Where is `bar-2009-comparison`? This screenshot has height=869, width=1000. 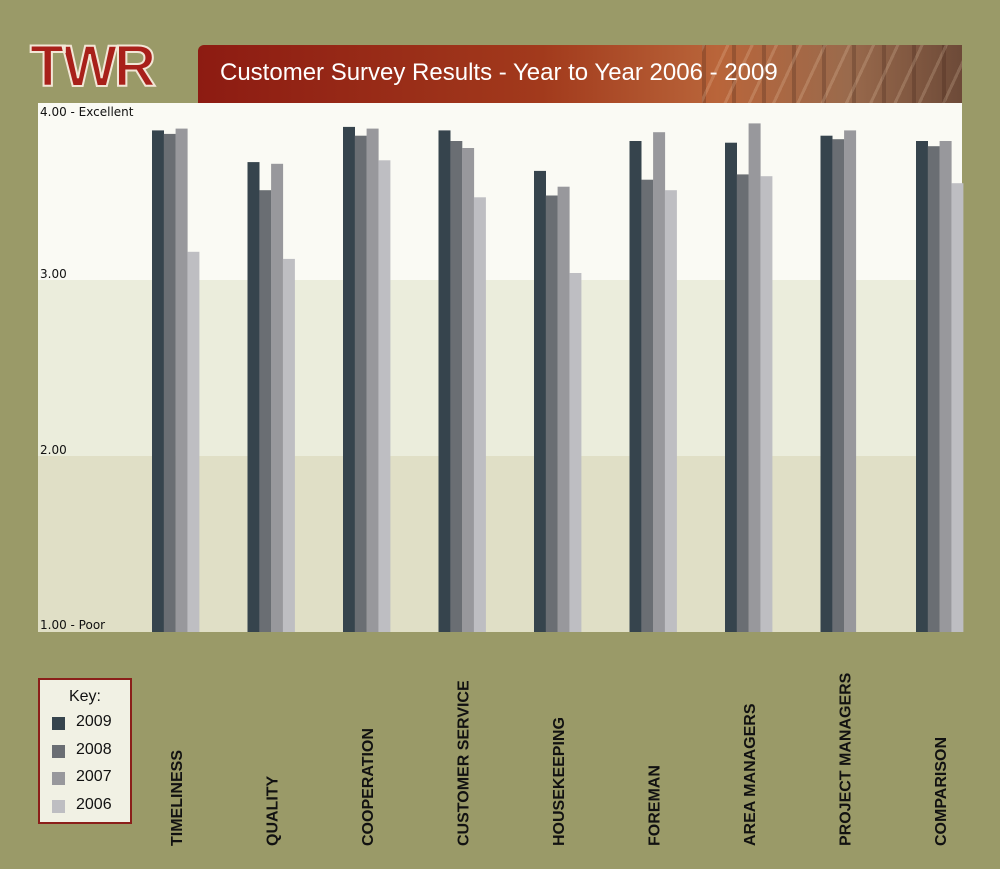 bar-2009-comparison is located at coordinates (922, 386).